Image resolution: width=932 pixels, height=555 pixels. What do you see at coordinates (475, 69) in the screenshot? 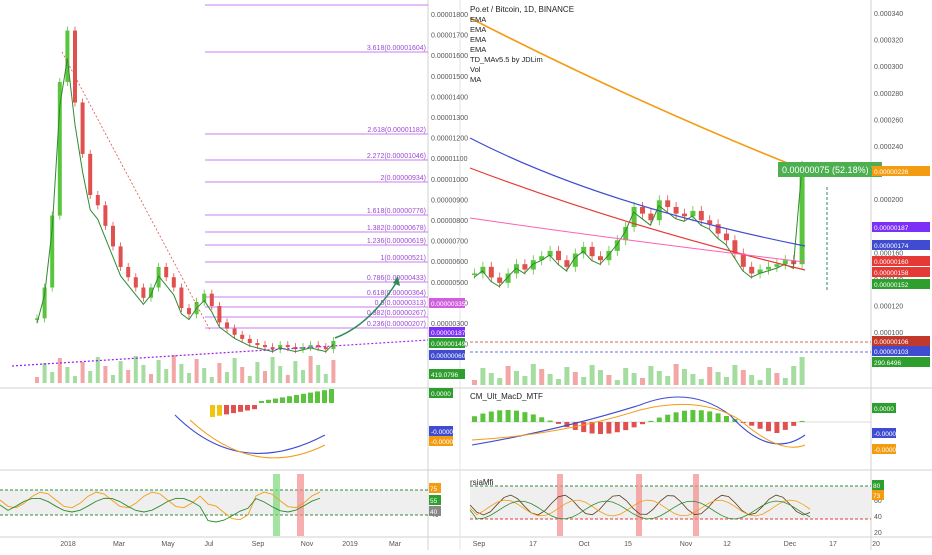
I see `right-legend-item: Vol` at bounding box center [475, 69].